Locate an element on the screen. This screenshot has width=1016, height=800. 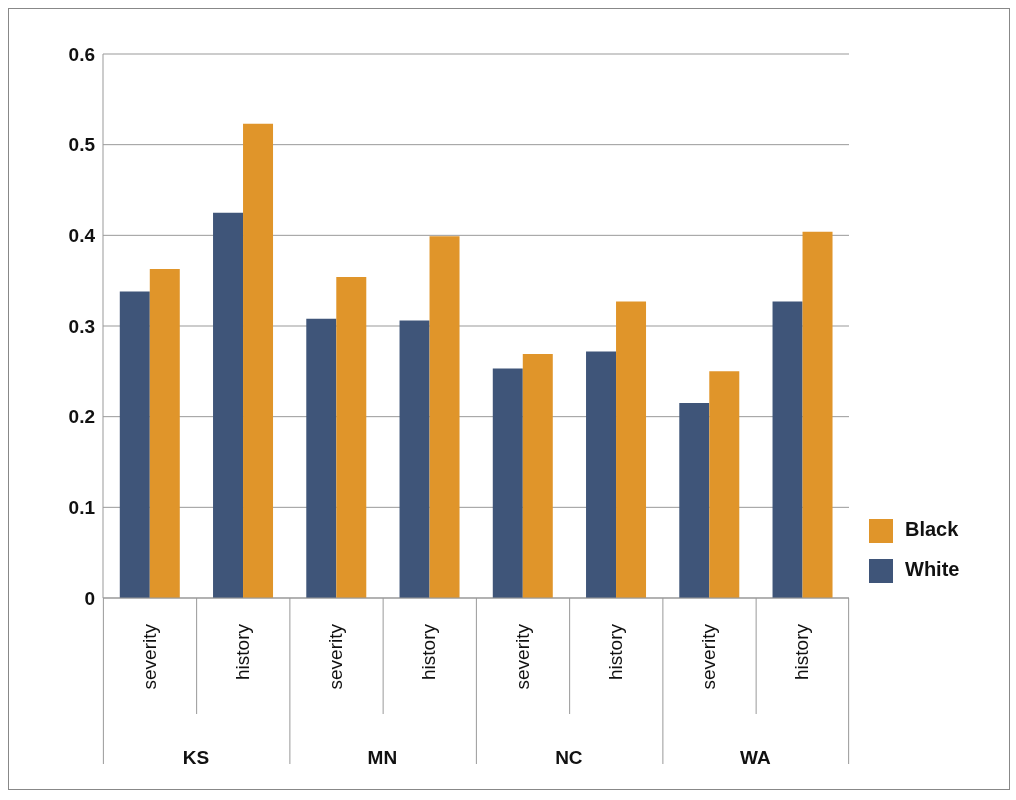
y-tick-label: 0.5 is located at coordinates (82, 145).